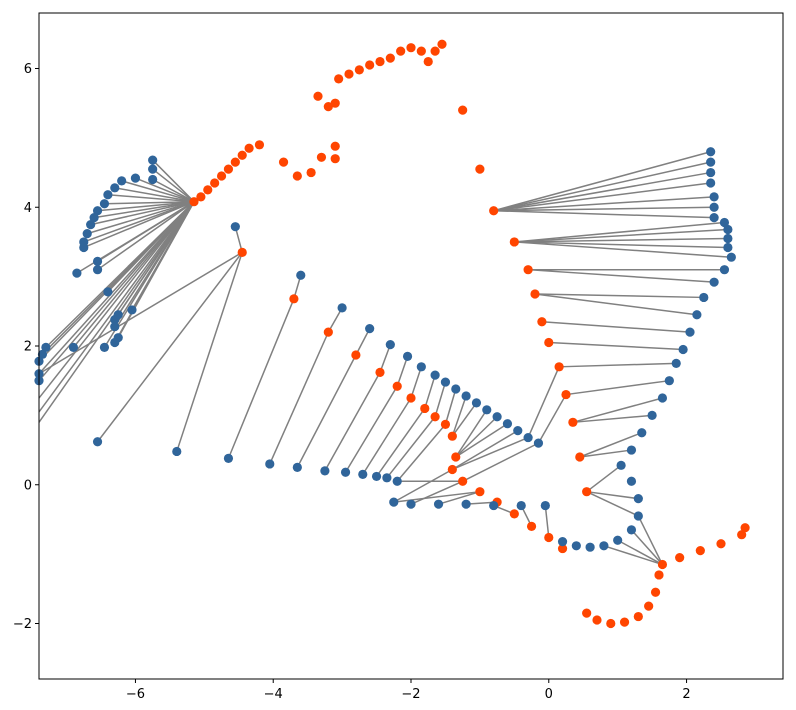  I want to click on x-tick-label: −4, so click(273, 694).